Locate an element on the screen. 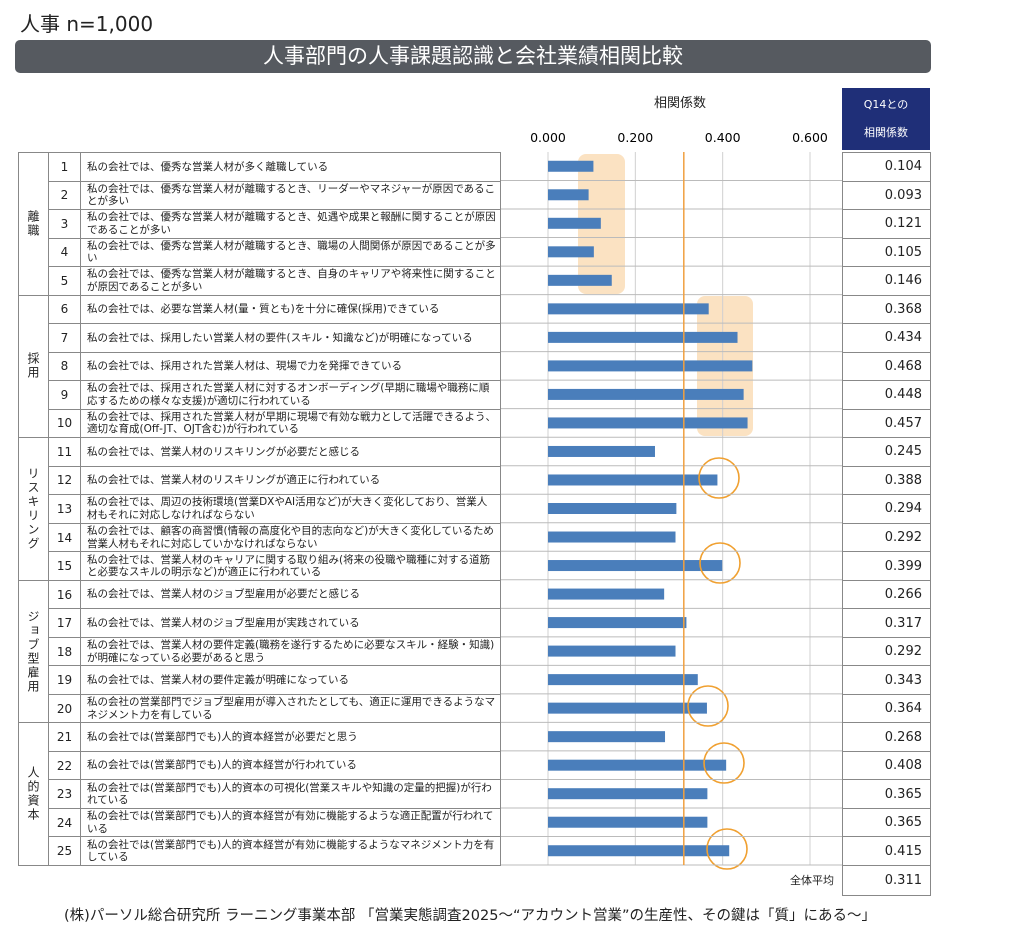 Image resolution: width=1024 pixels, height=933 pixels. row-value: 0.448 is located at coordinates (886, 395).